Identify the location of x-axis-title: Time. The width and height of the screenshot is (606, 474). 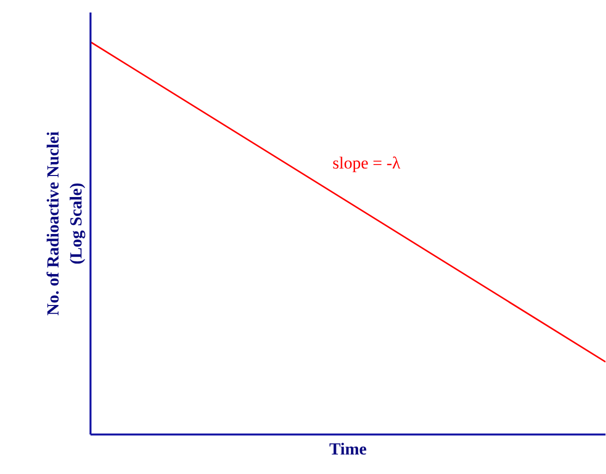
(348, 449).